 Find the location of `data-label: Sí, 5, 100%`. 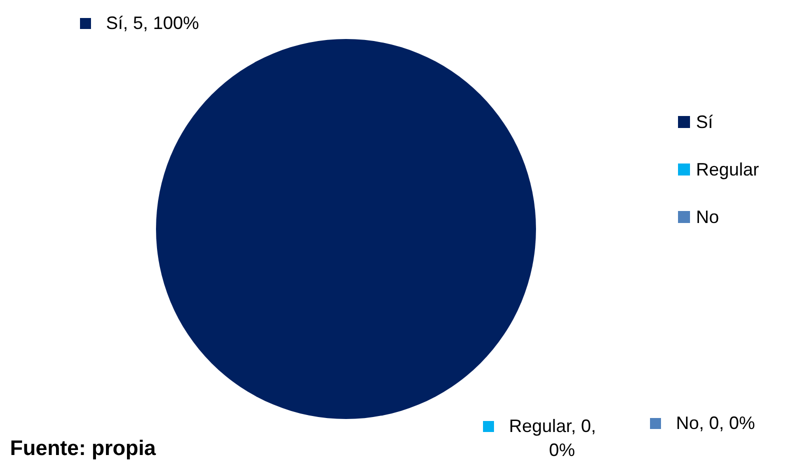

data-label: Sí, 5, 100% is located at coordinates (153, 23).